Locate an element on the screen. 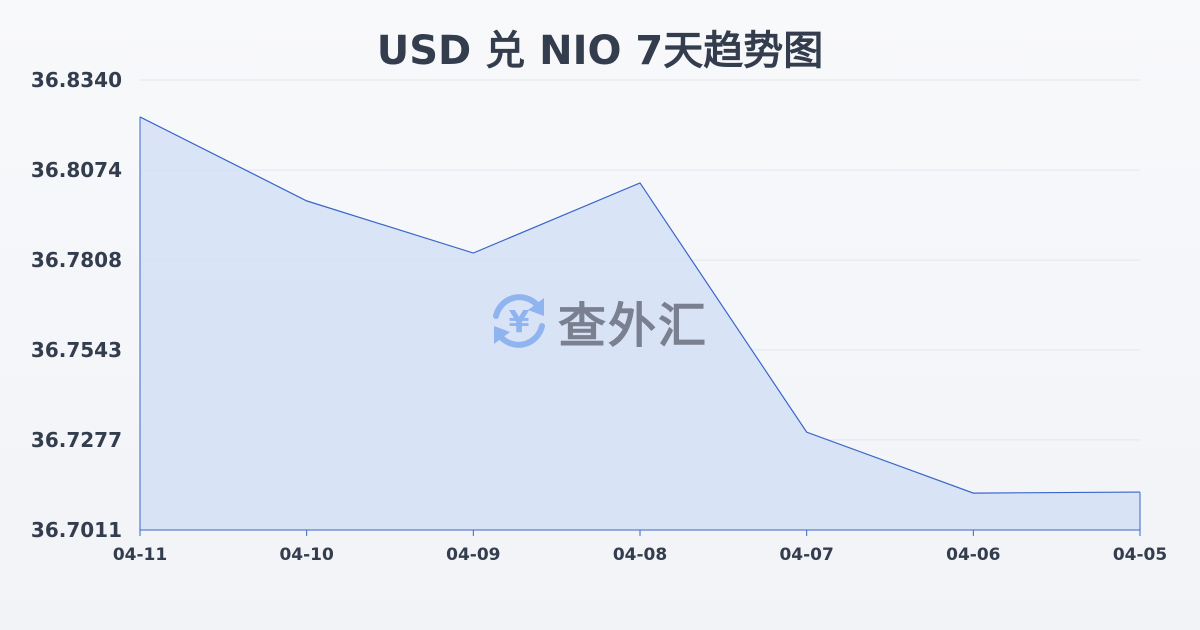  watermark-text: 查外汇 is located at coordinates (633, 326).